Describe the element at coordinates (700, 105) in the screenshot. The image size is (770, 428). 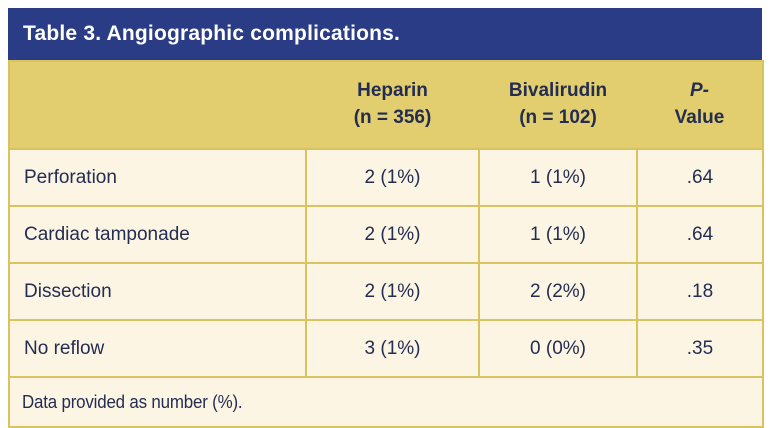
I see `col-header-p-value: P- Value` at that location.